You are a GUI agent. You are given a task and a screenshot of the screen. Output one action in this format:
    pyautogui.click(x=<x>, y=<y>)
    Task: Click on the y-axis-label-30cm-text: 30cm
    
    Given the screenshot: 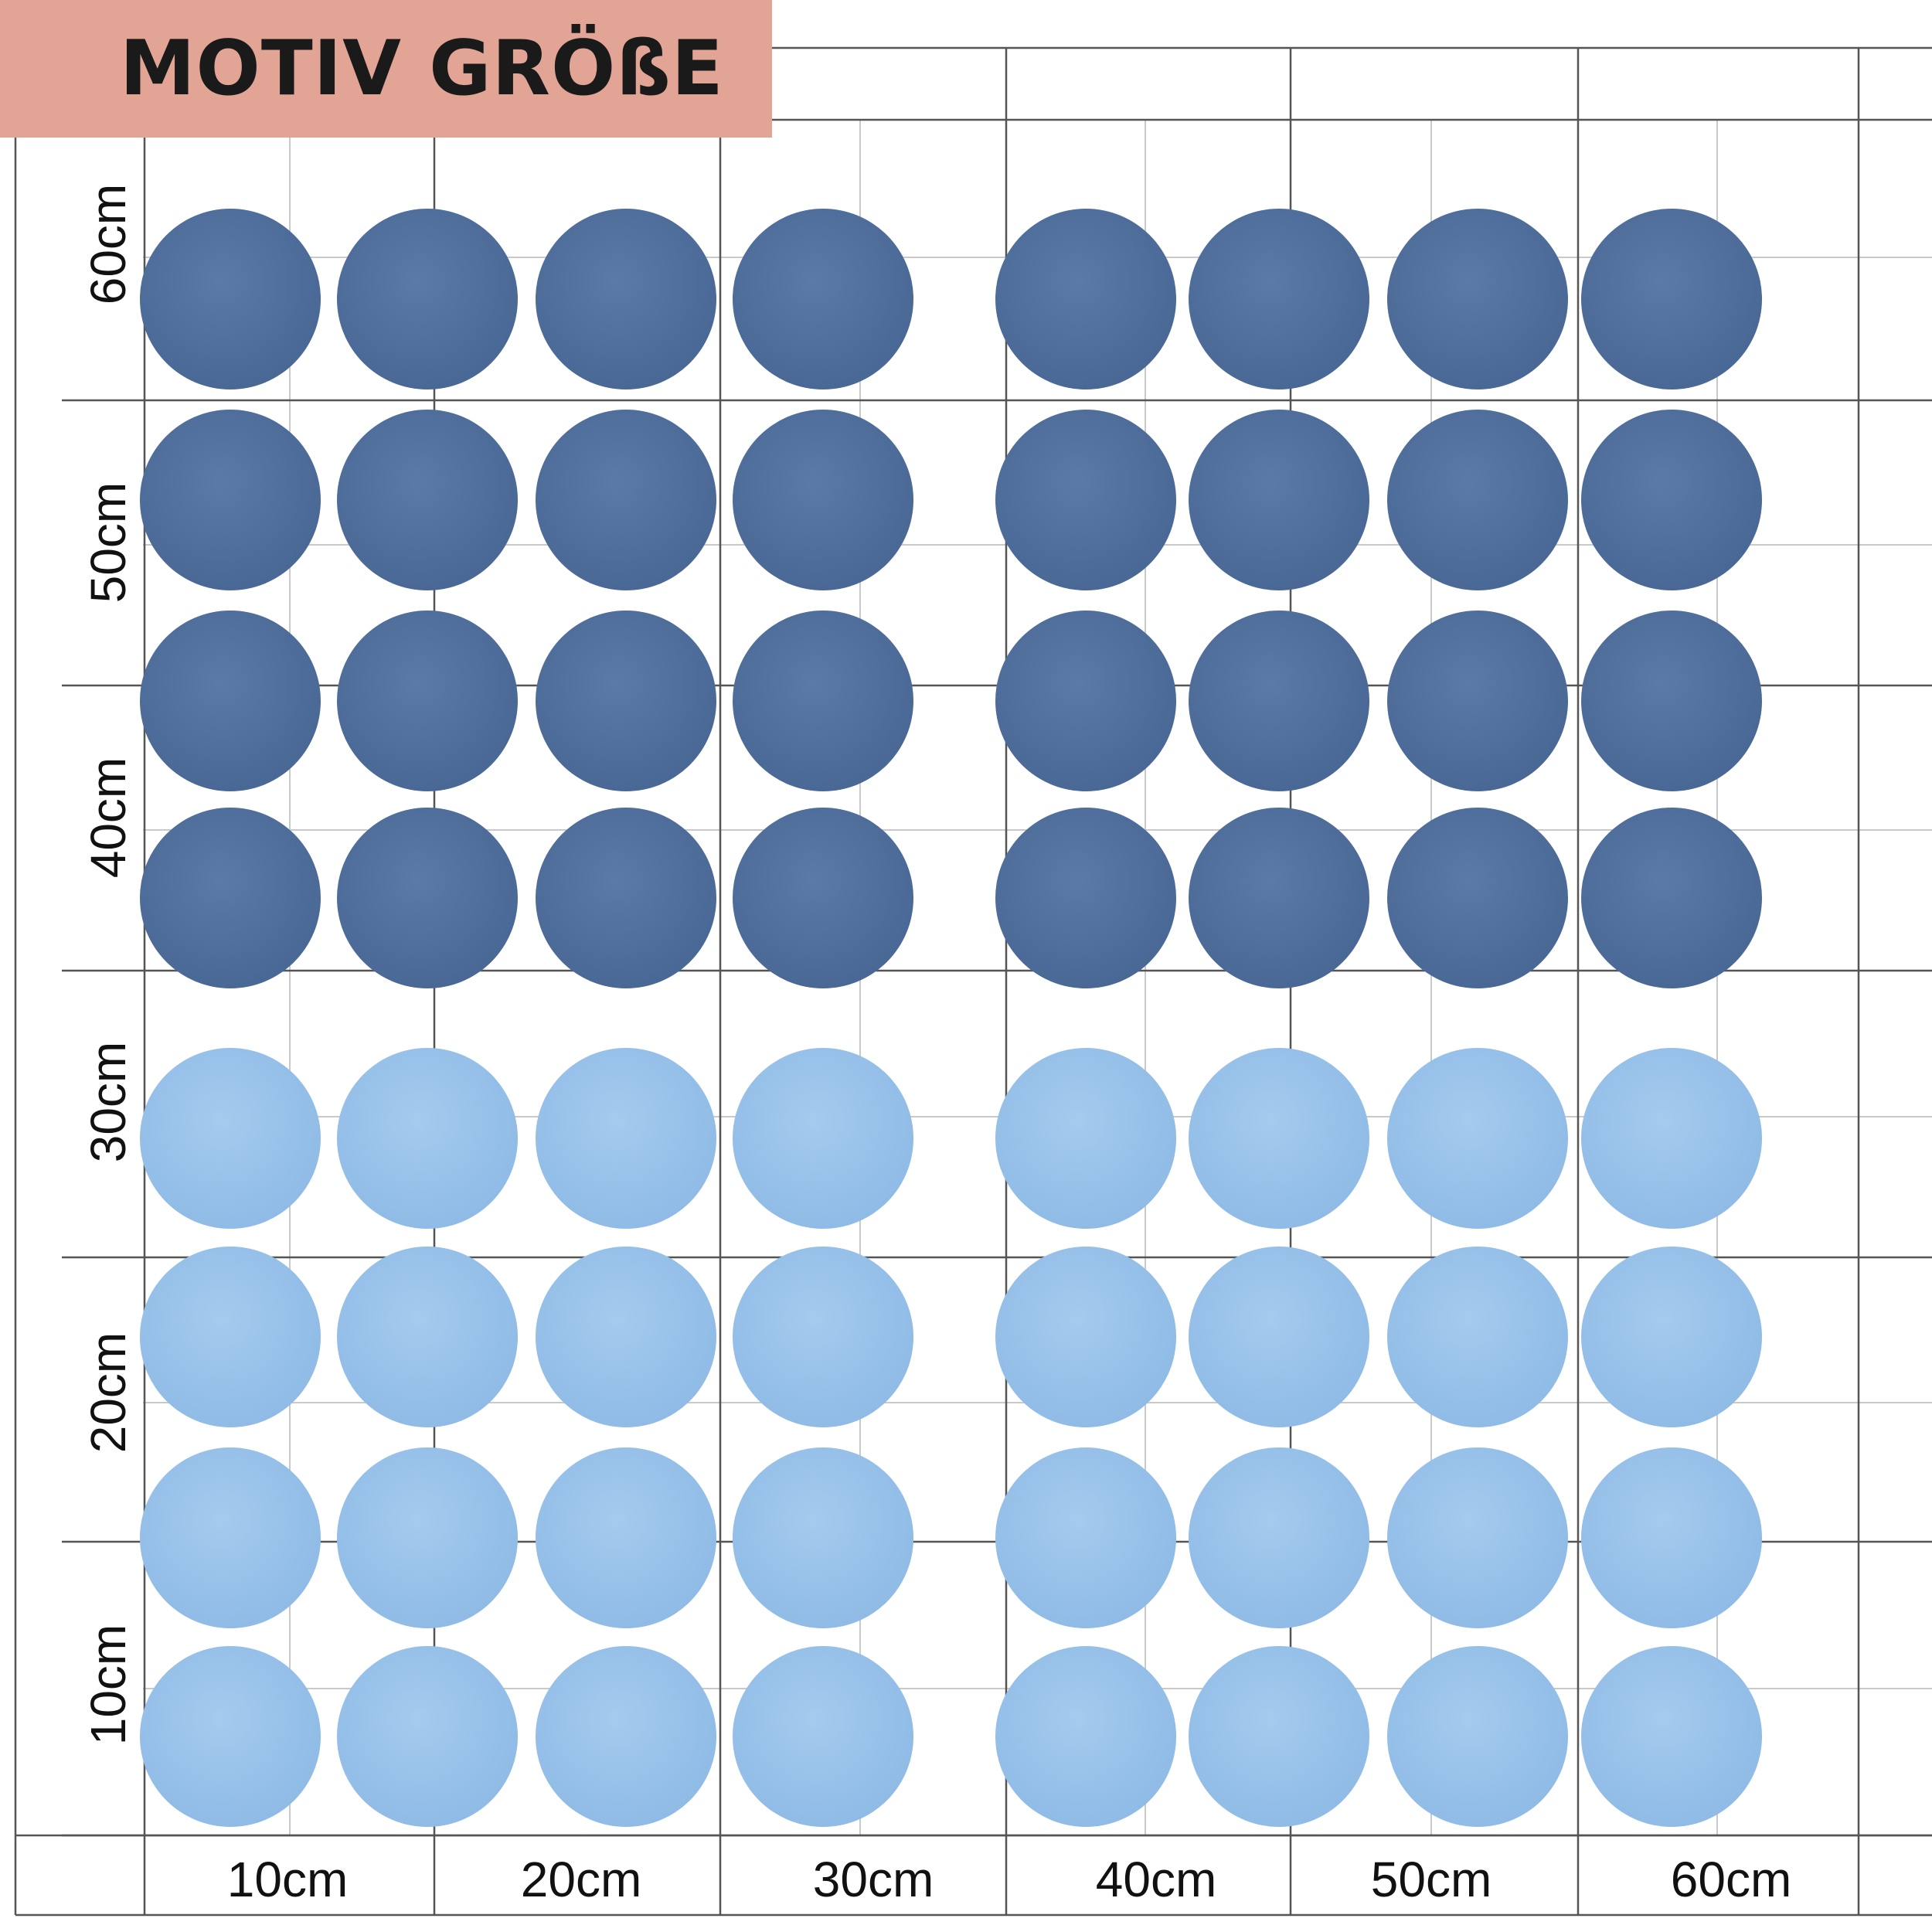 What is the action you would take?
    pyautogui.click(x=108, y=1102)
    